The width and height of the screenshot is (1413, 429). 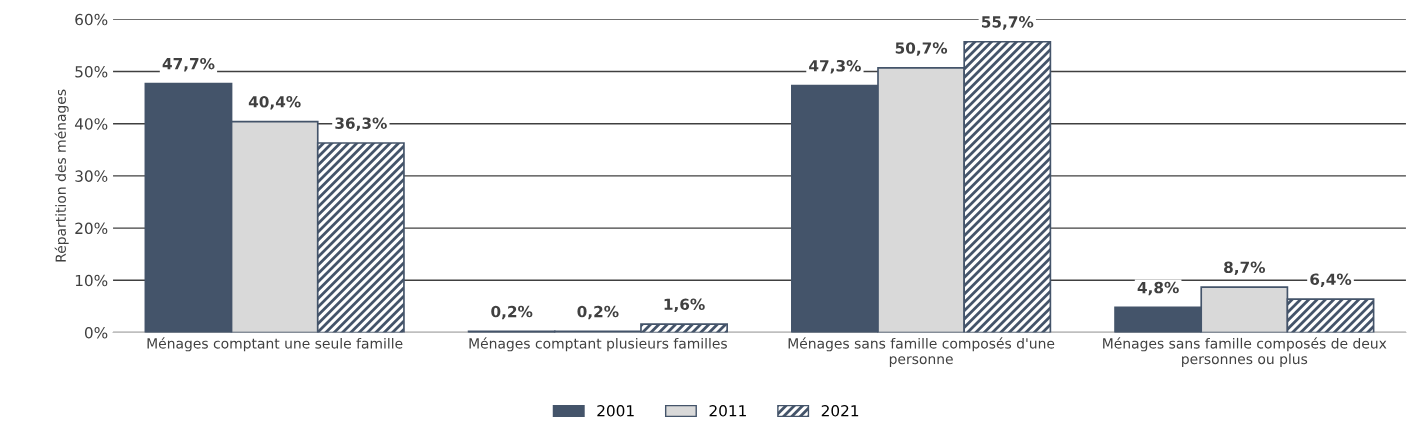 I want to click on y-tick-label: 40%, so click(x=91, y=124).